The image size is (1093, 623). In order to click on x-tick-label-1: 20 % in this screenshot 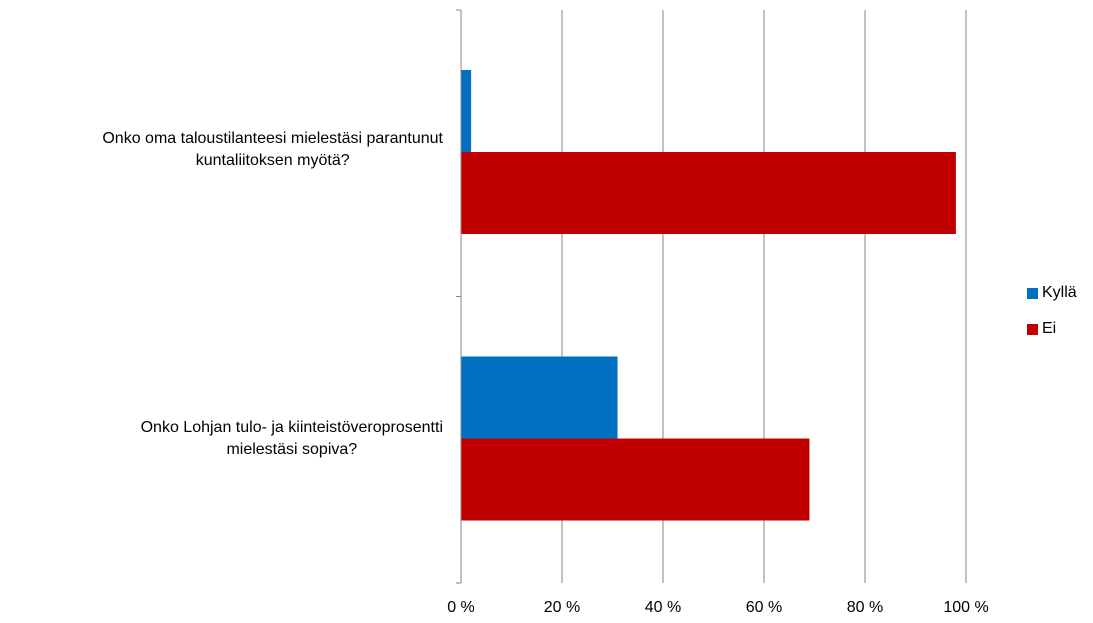, I will do `click(562, 607)`.